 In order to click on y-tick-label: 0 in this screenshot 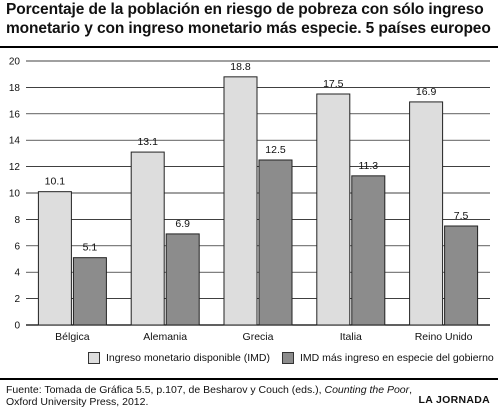, I will do `click(17, 326)`.